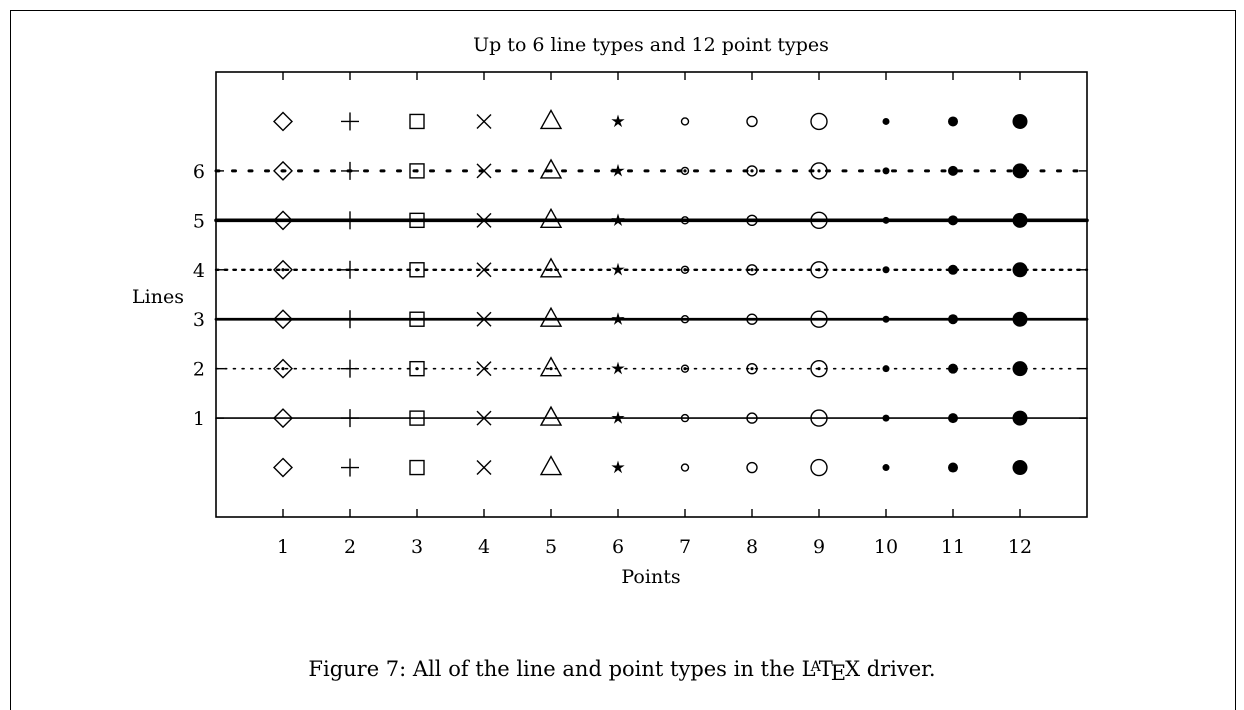 The height and width of the screenshot is (710, 1244). Describe the element at coordinates (1020, 547) in the screenshot. I see `x-tick-label-12: 12` at that location.